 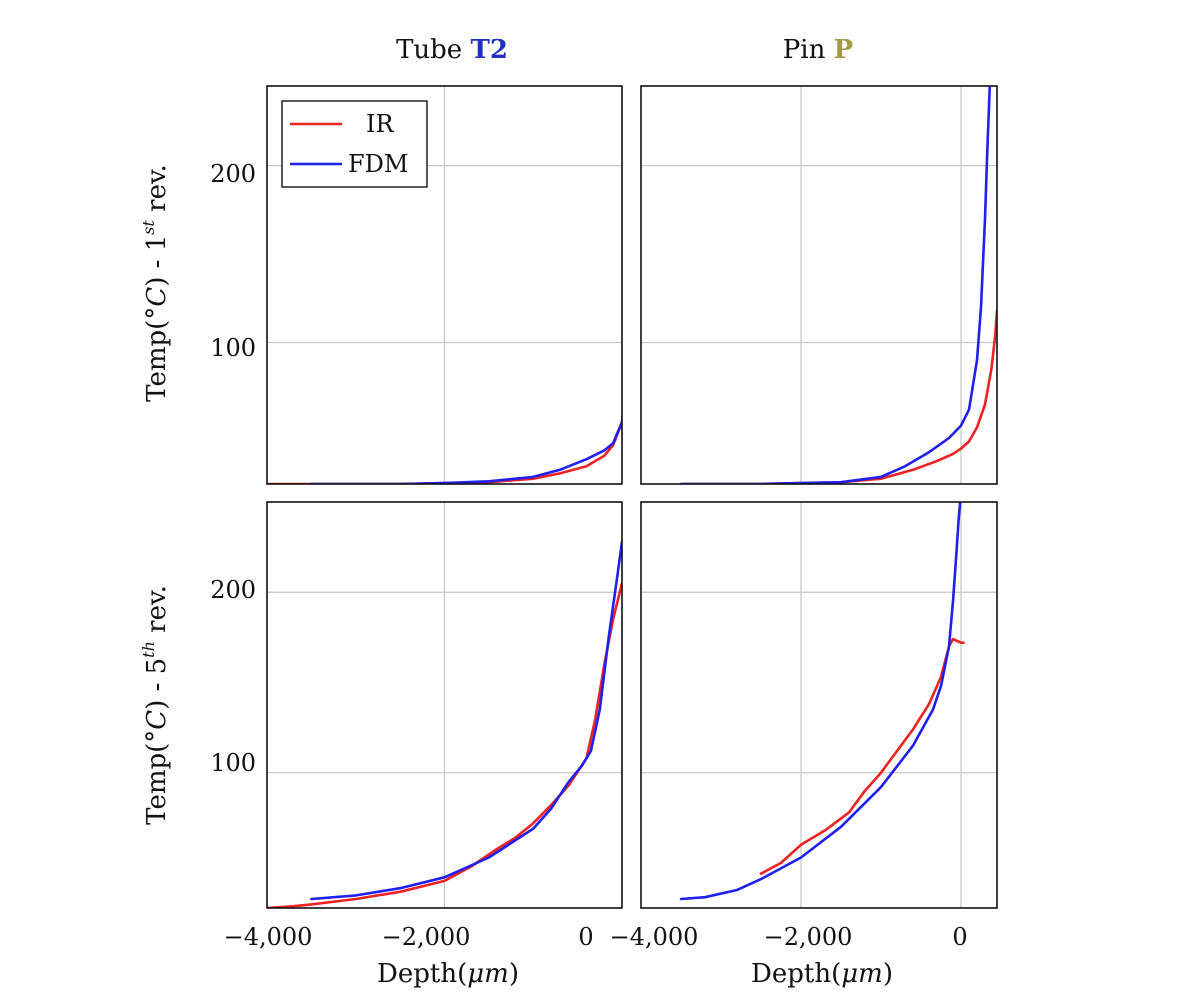 I want to click on panel-tube-5th-rev, so click(x=444, y=705).